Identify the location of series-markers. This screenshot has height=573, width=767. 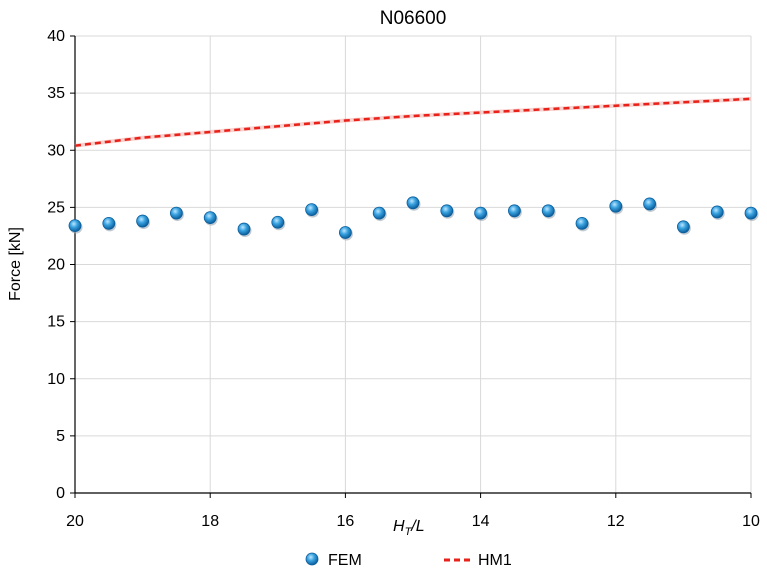
(413, 218).